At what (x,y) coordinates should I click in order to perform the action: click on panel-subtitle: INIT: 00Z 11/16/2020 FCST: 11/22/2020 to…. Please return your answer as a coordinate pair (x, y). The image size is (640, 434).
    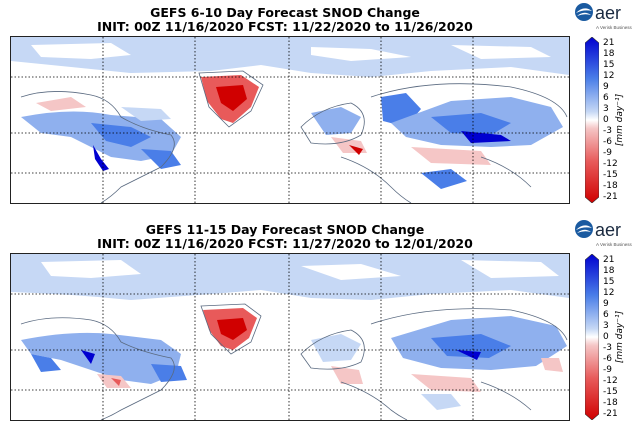
    Looking at the image, I should click on (285, 26).